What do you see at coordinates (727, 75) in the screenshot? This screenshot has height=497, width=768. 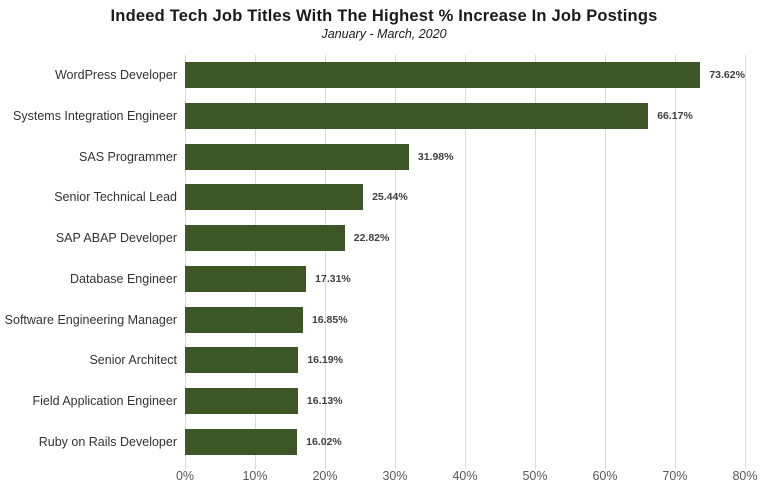 I see `bar-value-label: 73.62%` at bounding box center [727, 75].